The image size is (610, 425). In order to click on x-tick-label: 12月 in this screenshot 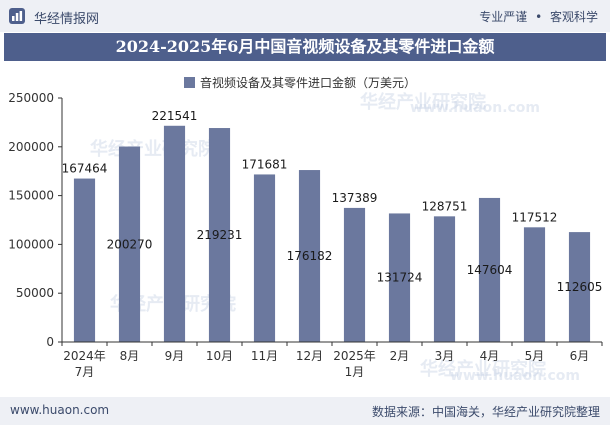, I will do `click(309, 356)`.